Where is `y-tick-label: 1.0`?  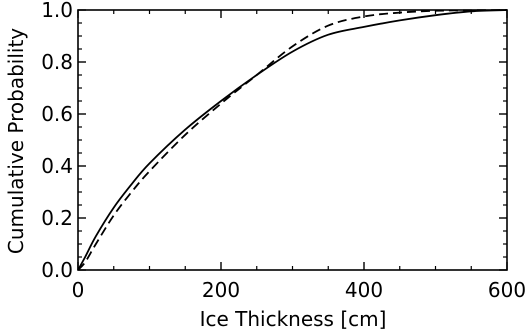
y-tick-label: 1.0 is located at coordinates (57, 11).